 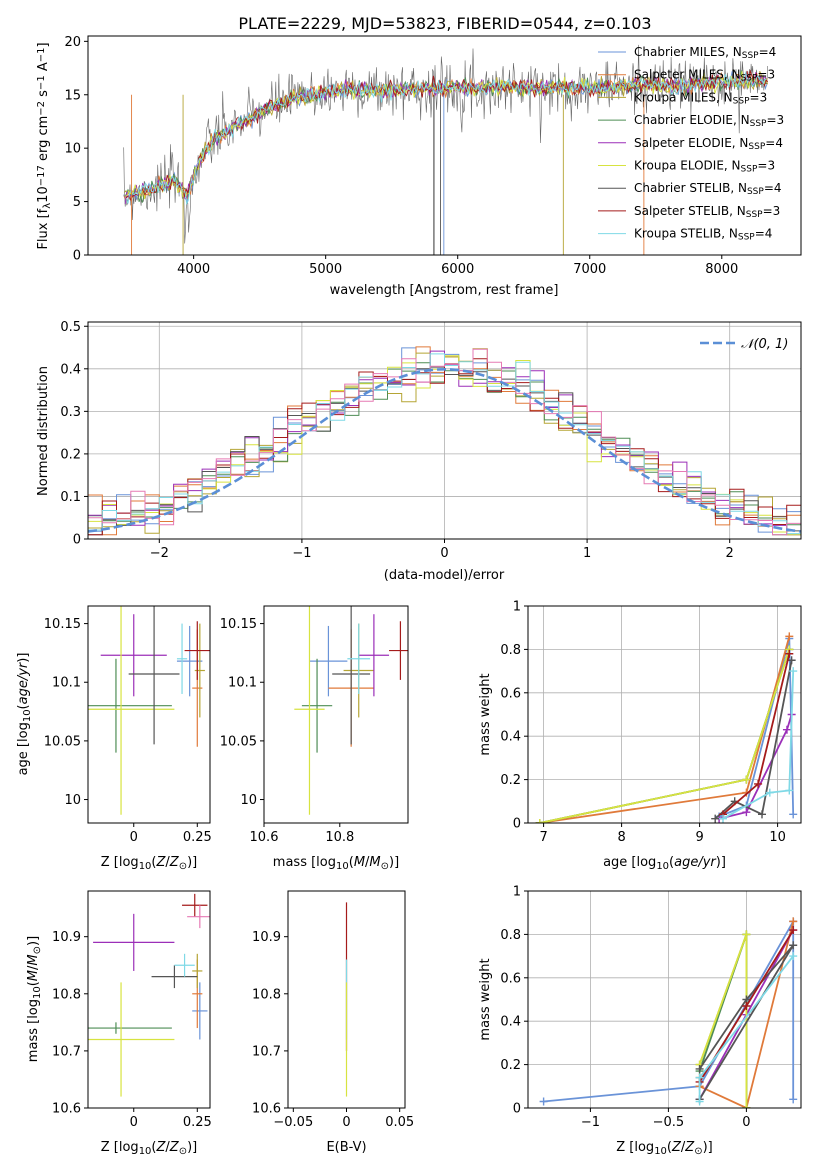 I want to click on legend-entry: Kroupa STELIB, NSSP=4, so click(x=703, y=235).